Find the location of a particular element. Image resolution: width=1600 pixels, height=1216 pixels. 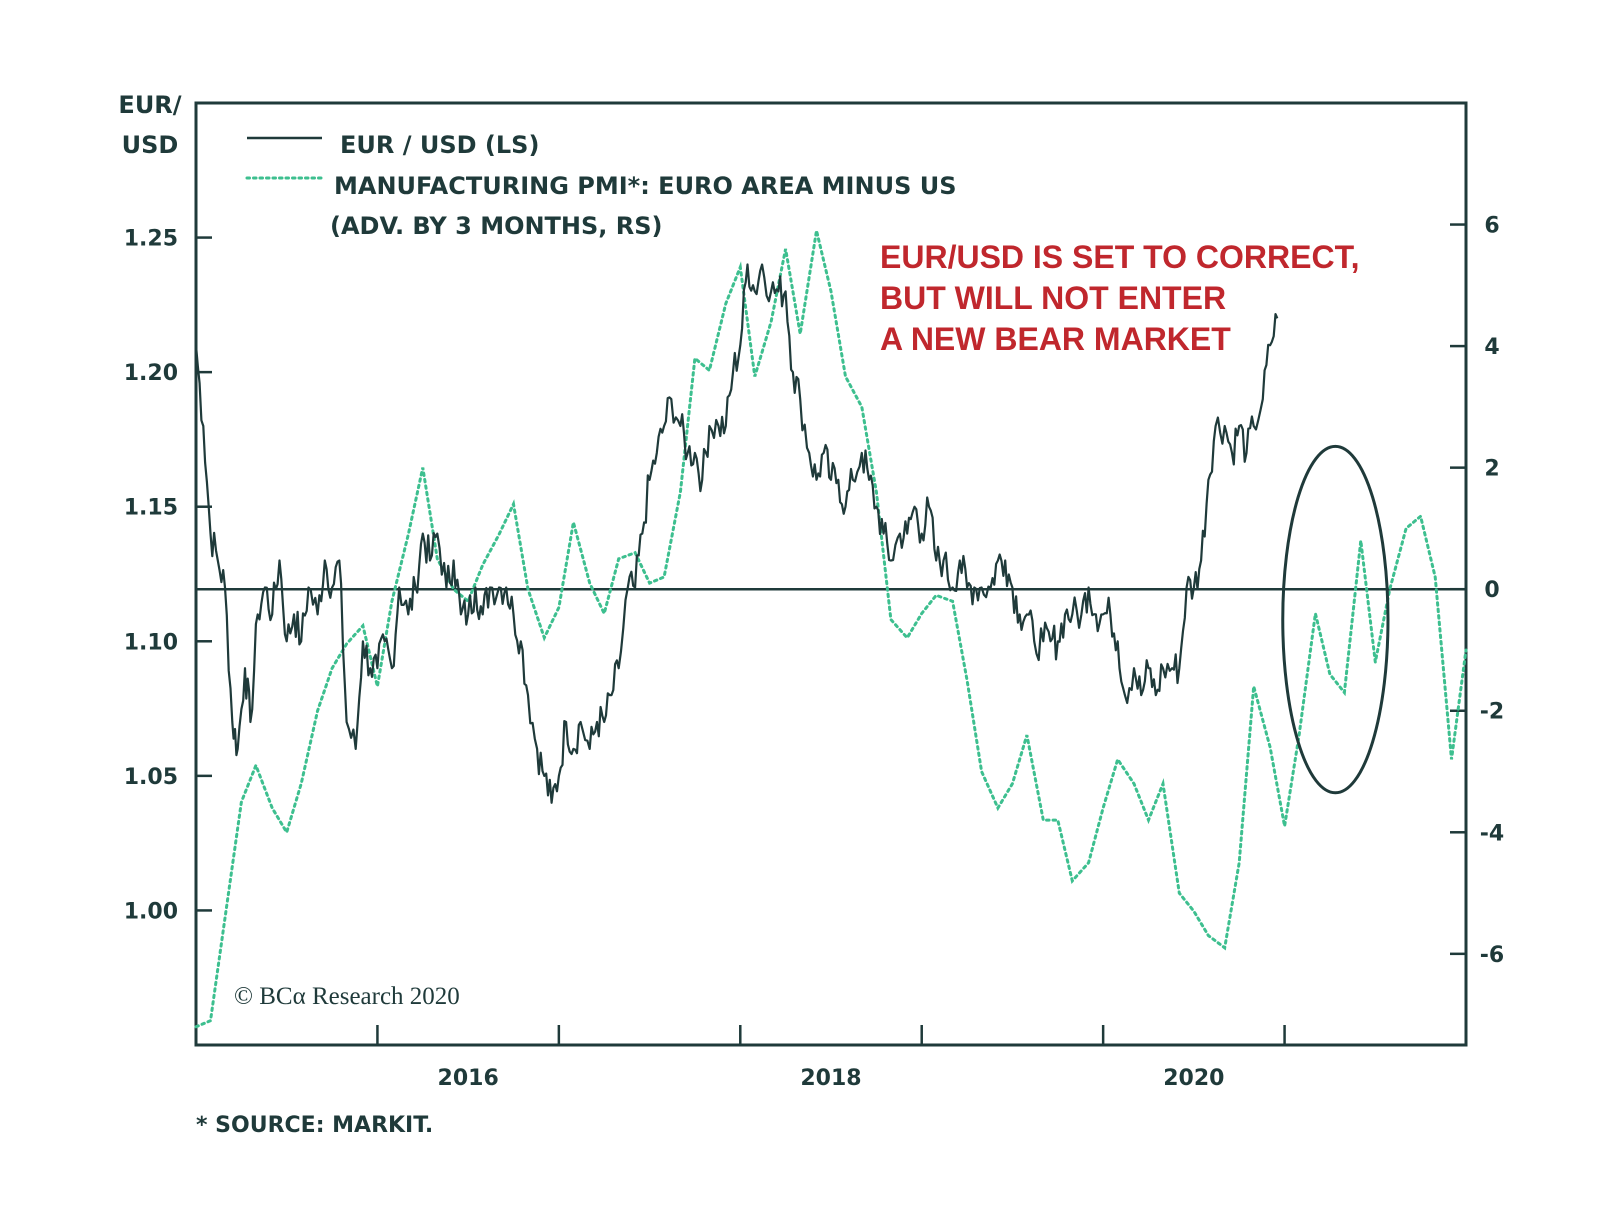

right-tick-label: -6 is located at coordinates (1492, 955).